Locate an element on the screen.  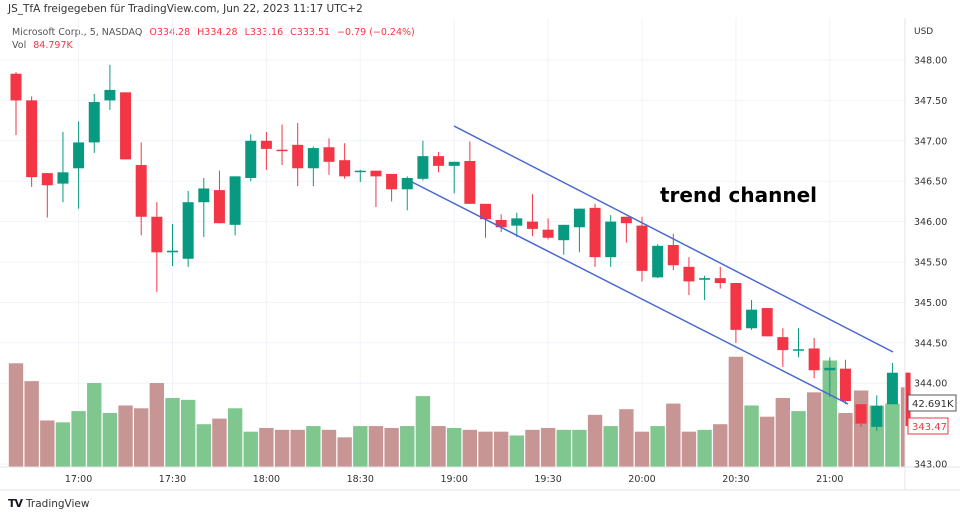
tradingview-logo: TV TradingView is located at coordinates (48, 503).